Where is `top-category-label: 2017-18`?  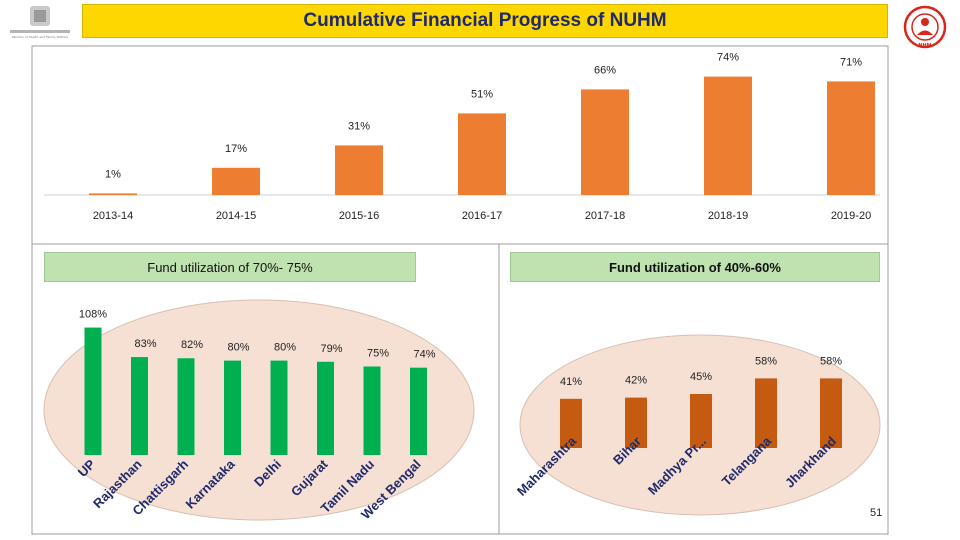 top-category-label: 2017-18 is located at coordinates (605, 216).